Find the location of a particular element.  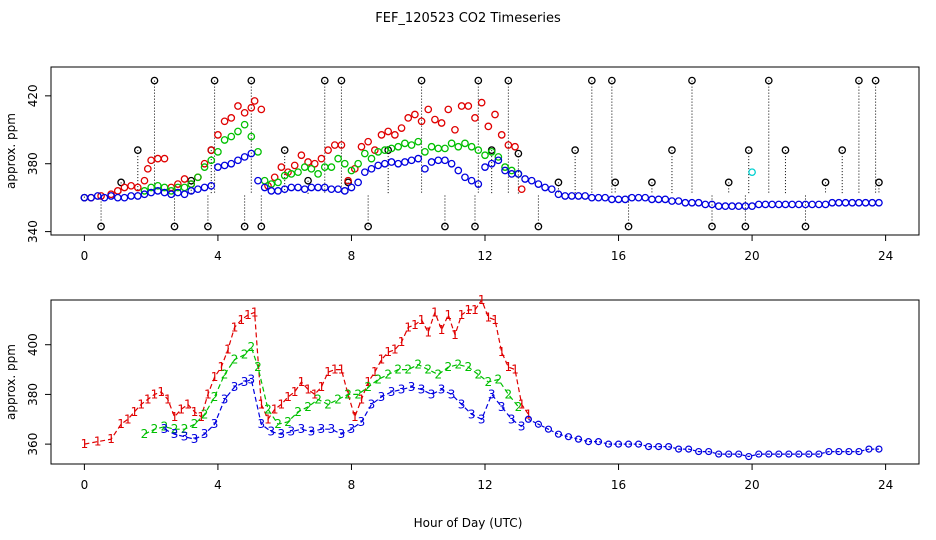

y-tick-label: 340 is located at coordinates (33, 231).